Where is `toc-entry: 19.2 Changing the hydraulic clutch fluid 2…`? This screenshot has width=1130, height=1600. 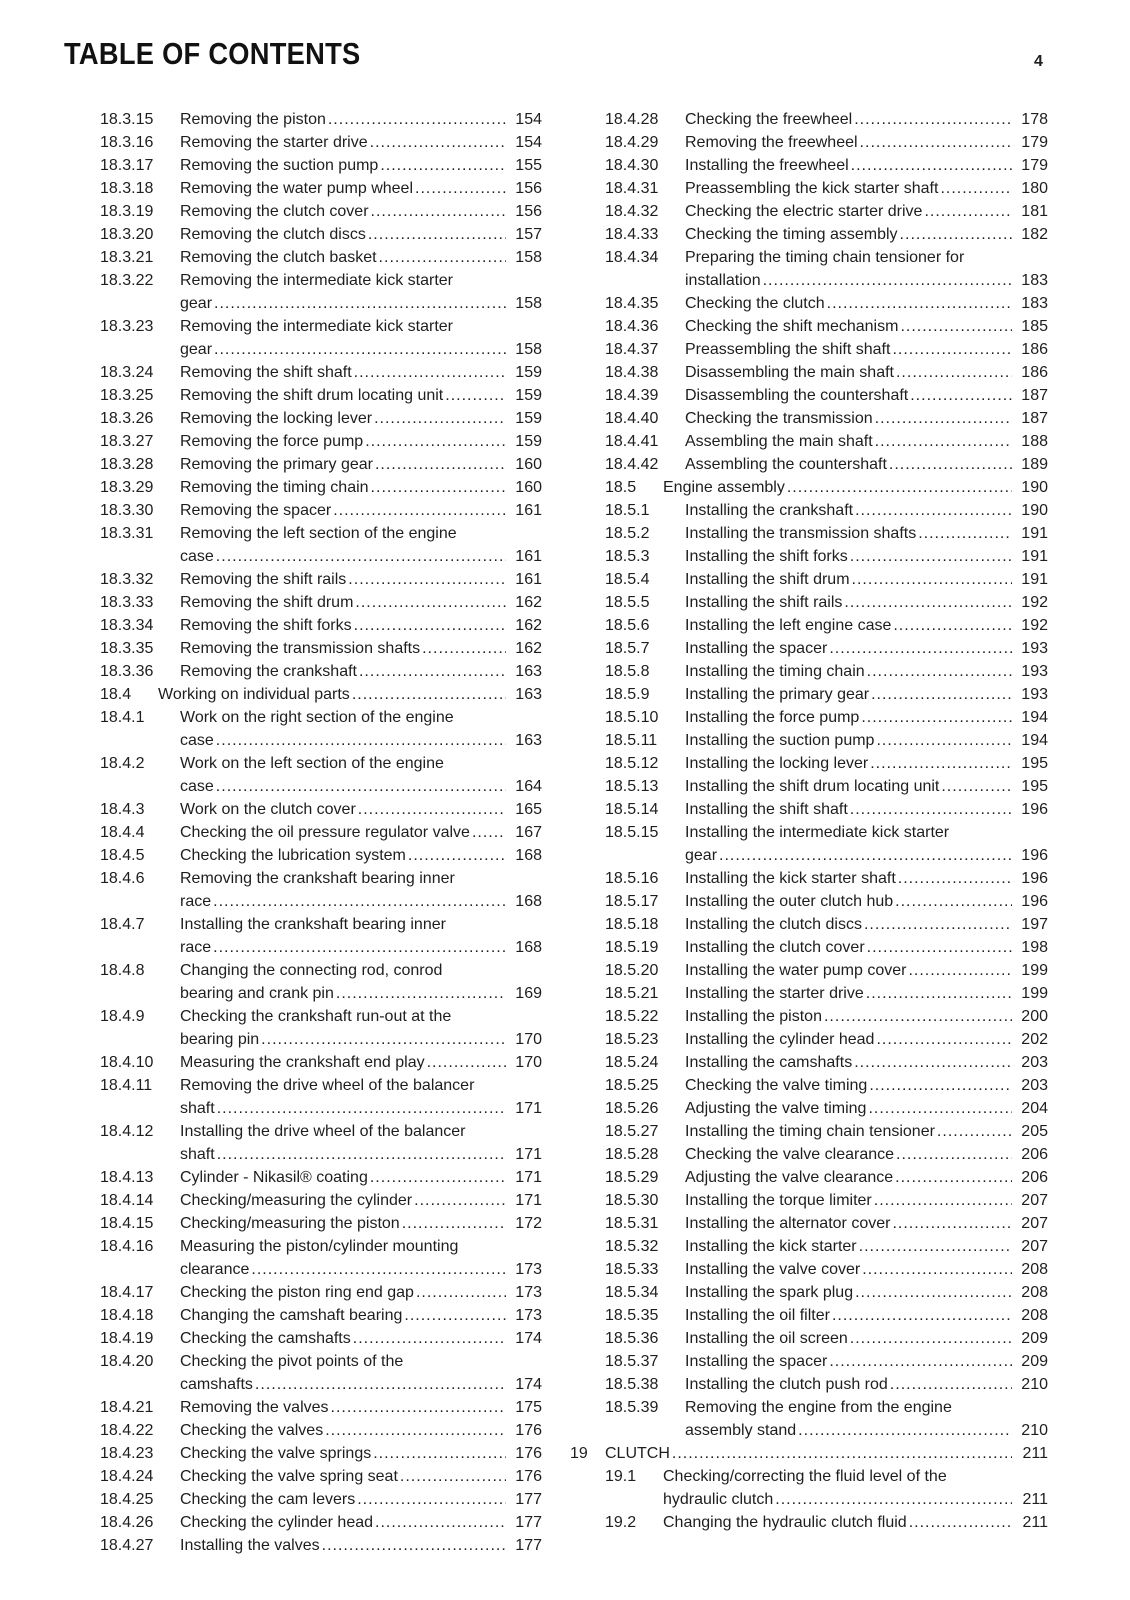 toc-entry: 19.2 Changing the hydraulic clutch fluid 2… is located at coordinates (809, 1522).